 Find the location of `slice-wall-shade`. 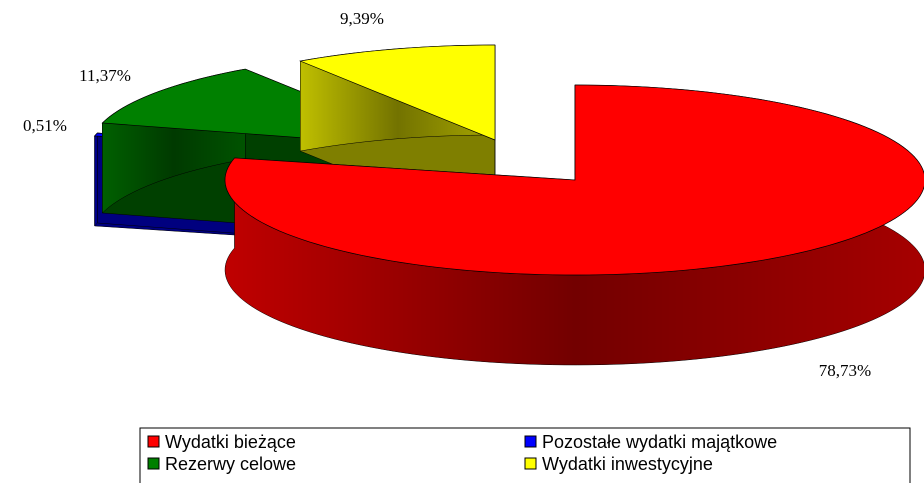

slice-wall-shade is located at coordinates (96, 179).